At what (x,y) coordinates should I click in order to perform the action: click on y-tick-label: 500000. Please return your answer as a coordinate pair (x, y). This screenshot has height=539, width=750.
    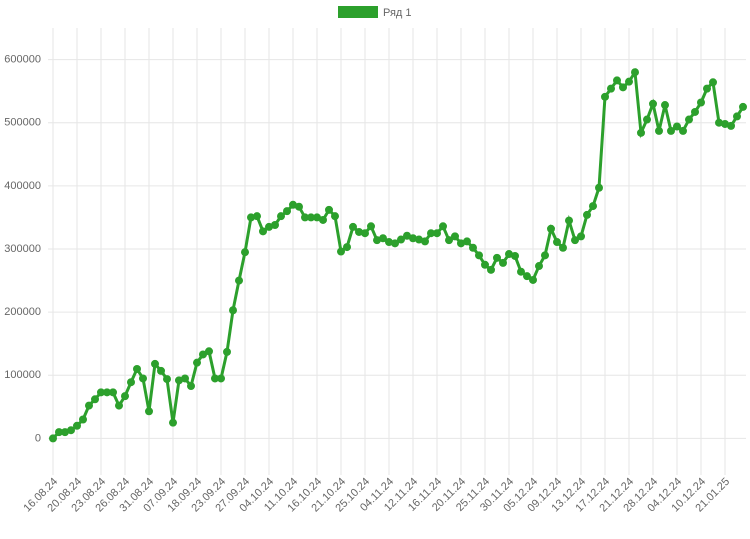
    Looking at the image, I should click on (22, 123).